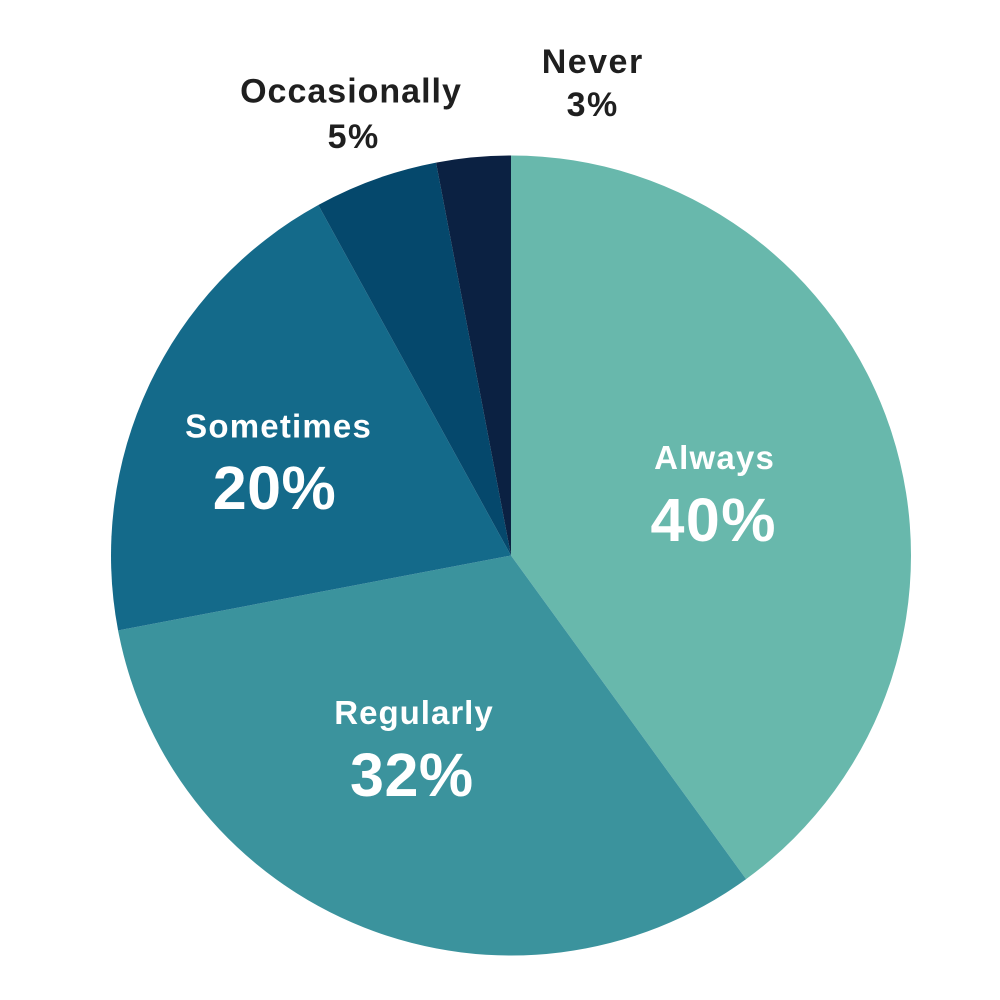 The image size is (1000, 1000). Describe the element at coordinates (593, 62) in the screenshot. I see `svg-text: Never` at that location.